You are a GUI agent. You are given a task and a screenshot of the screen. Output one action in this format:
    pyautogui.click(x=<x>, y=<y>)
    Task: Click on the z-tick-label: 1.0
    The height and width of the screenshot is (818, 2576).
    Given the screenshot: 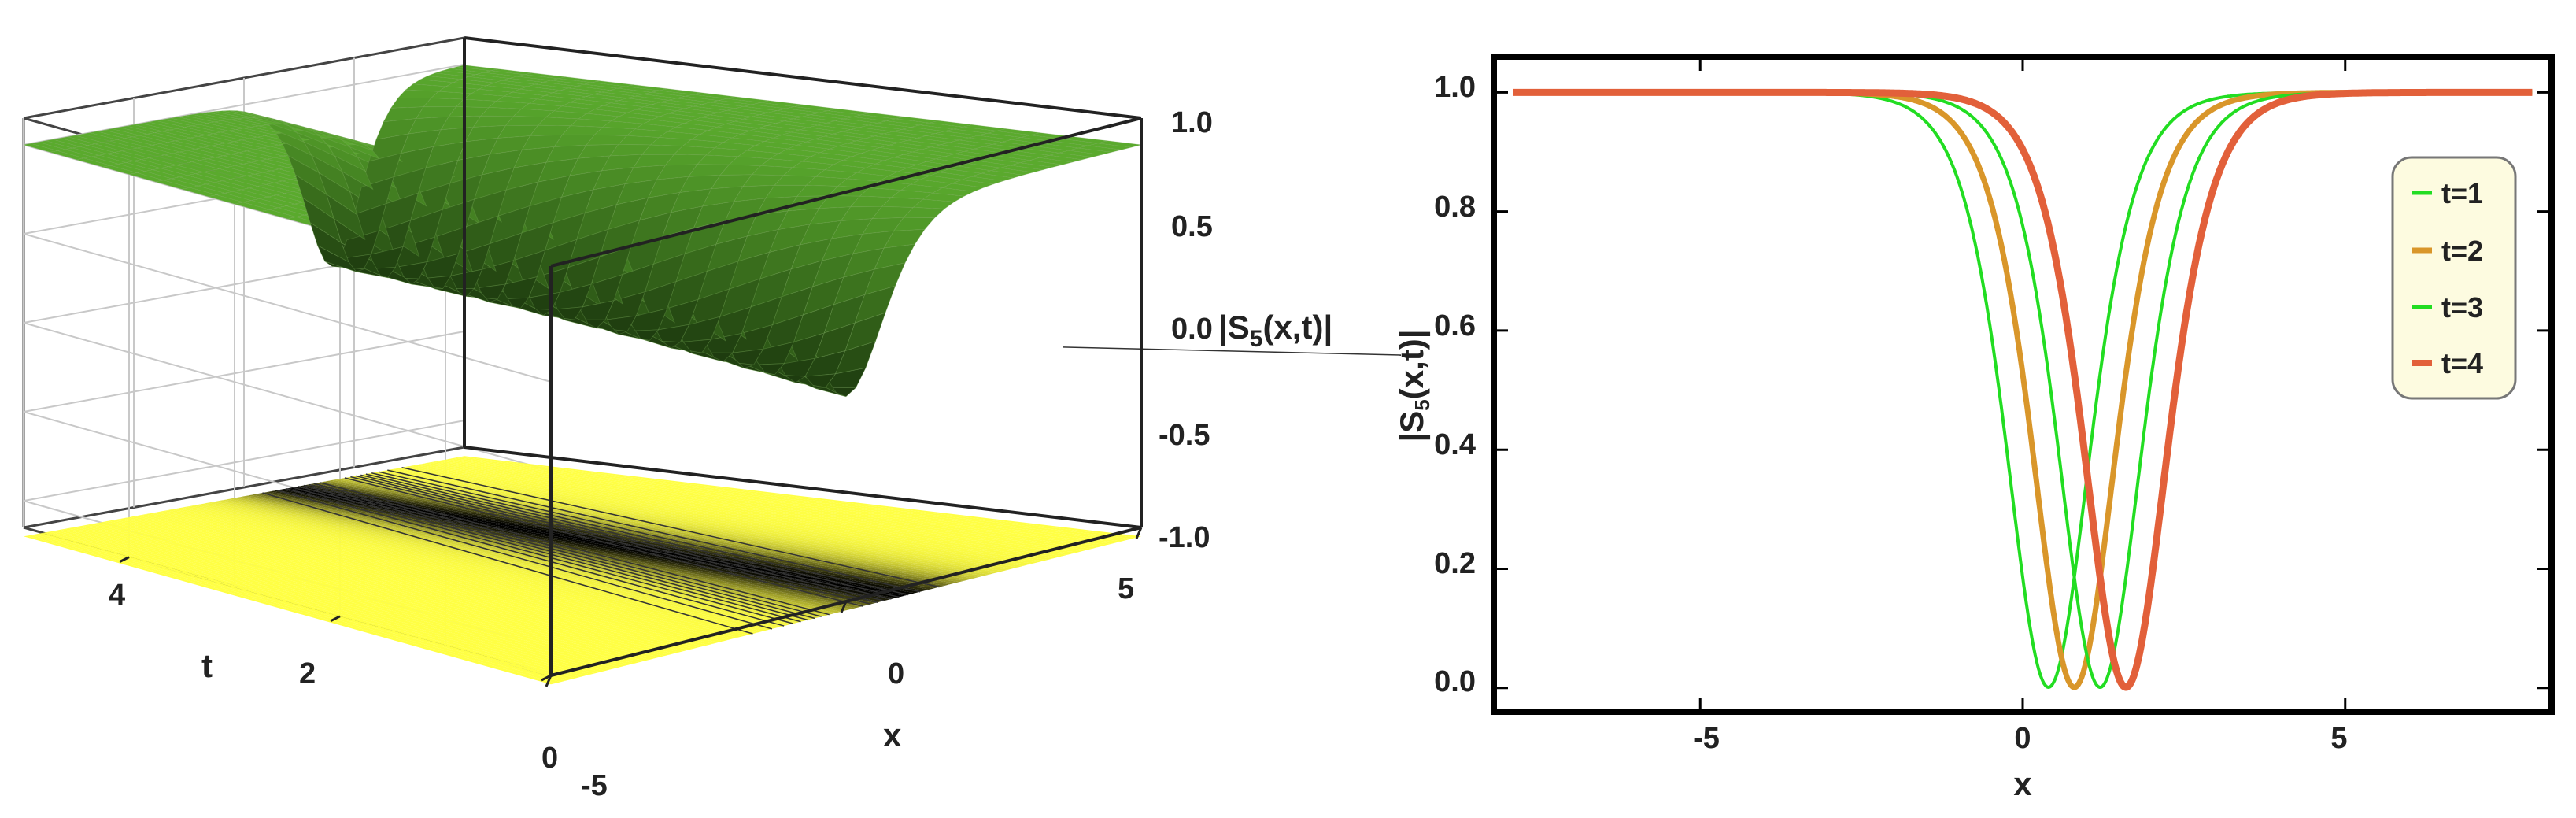 What is the action you would take?
    pyautogui.click(x=1192, y=122)
    